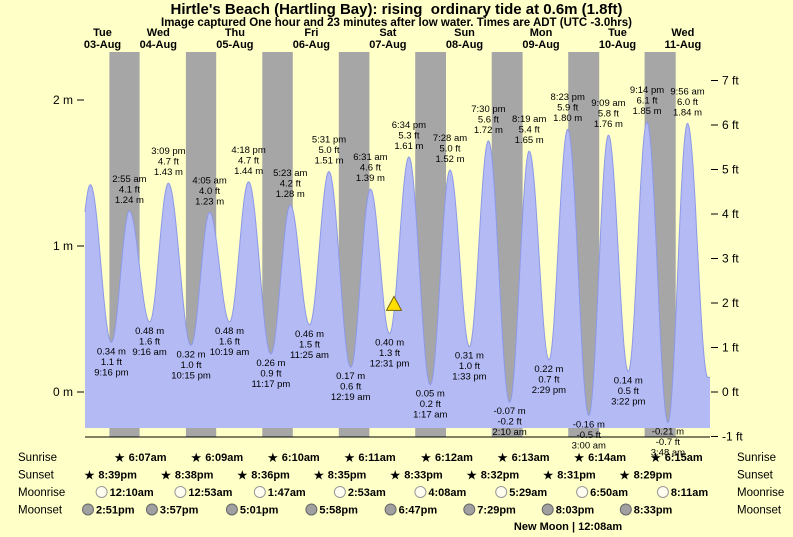 This screenshot has height=537, width=793. What do you see at coordinates (387, 39) in the screenshot?
I see `date-label: Sat 07-Aug` at bounding box center [387, 39].